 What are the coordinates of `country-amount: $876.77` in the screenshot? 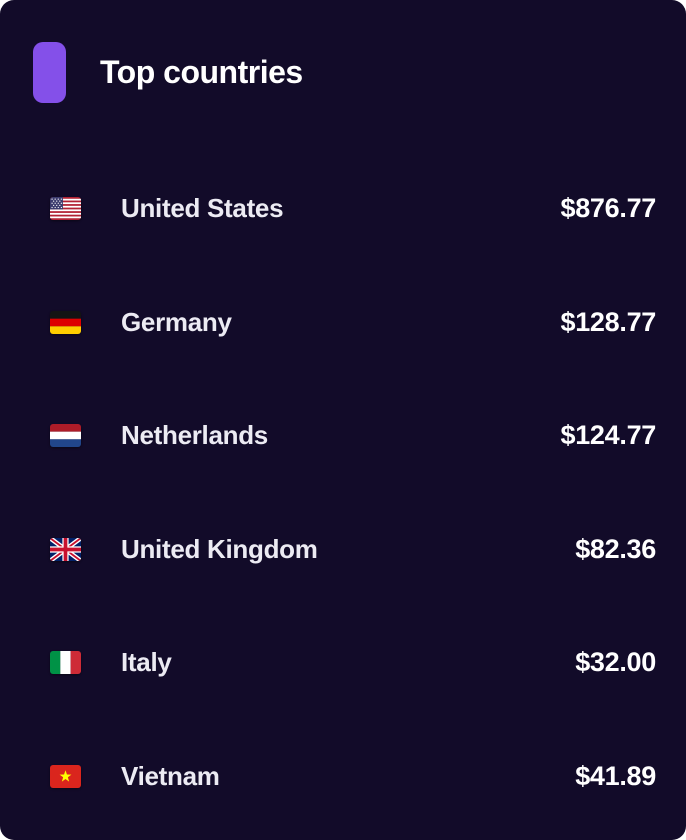 It's located at (608, 208).